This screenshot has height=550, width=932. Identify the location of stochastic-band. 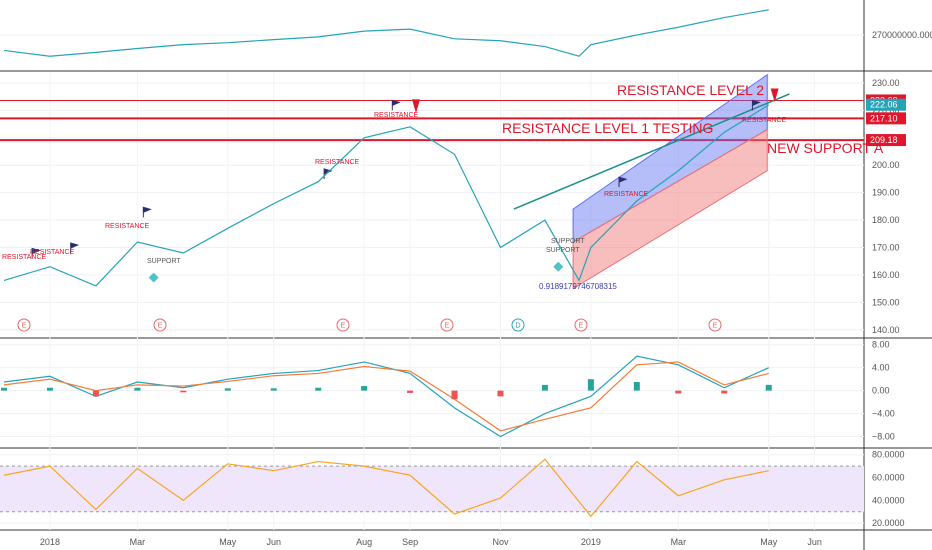
(432, 489).